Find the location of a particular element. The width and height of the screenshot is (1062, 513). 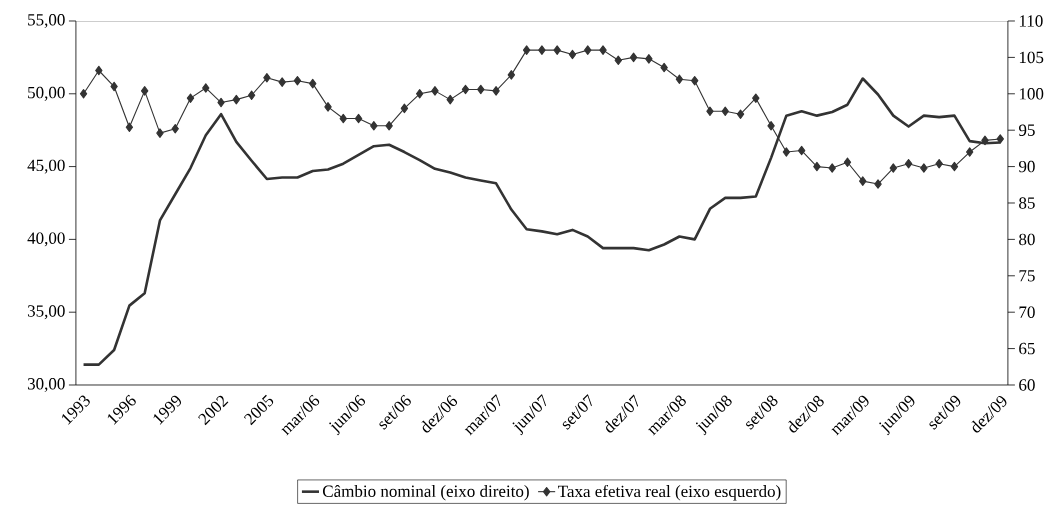

y2-tick-label: 95 is located at coordinates (1026, 130).